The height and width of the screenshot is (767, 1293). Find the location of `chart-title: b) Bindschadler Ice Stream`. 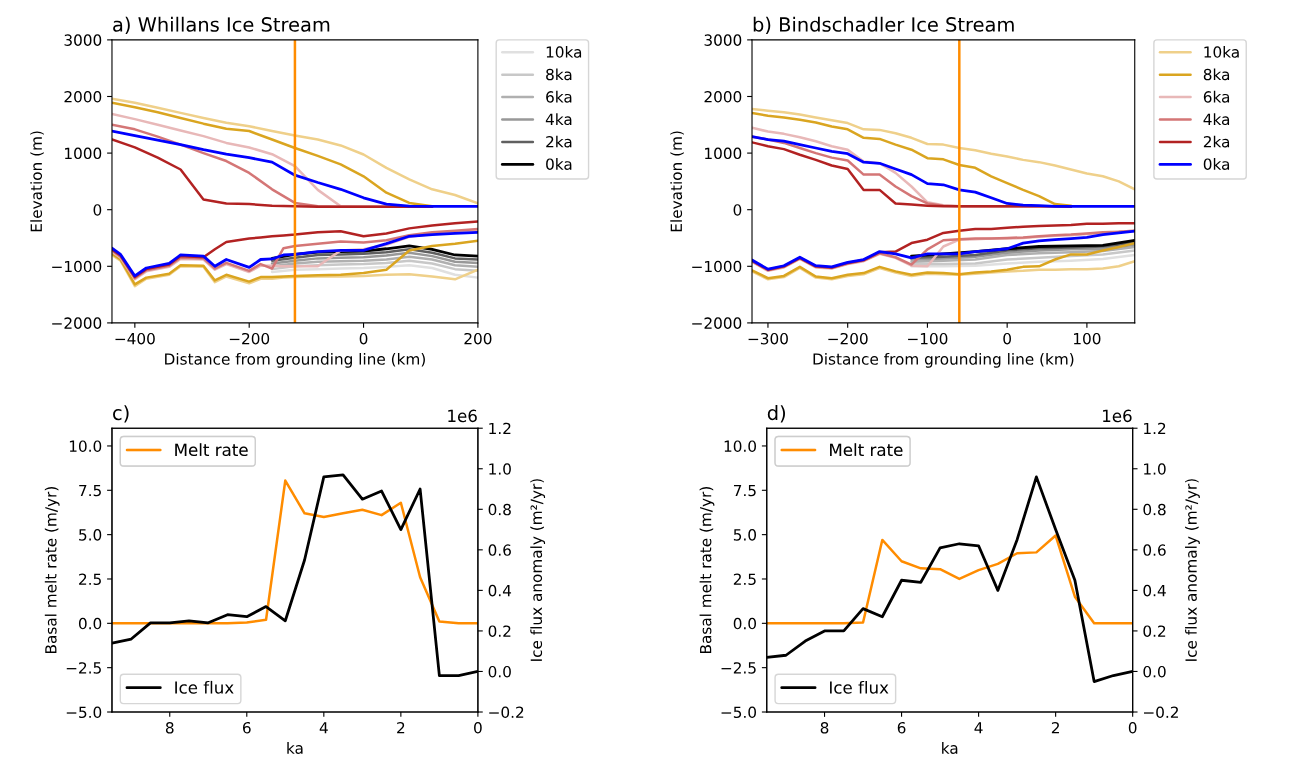

chart-title: b) Bindschadler Ice Stream is located at coordinates (883, 25).